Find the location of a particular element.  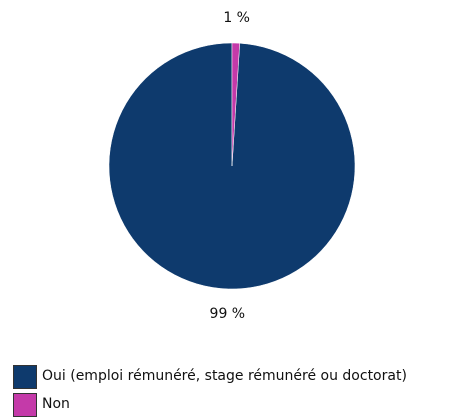

data-label: 99 % is located at coordinates (228, 314).